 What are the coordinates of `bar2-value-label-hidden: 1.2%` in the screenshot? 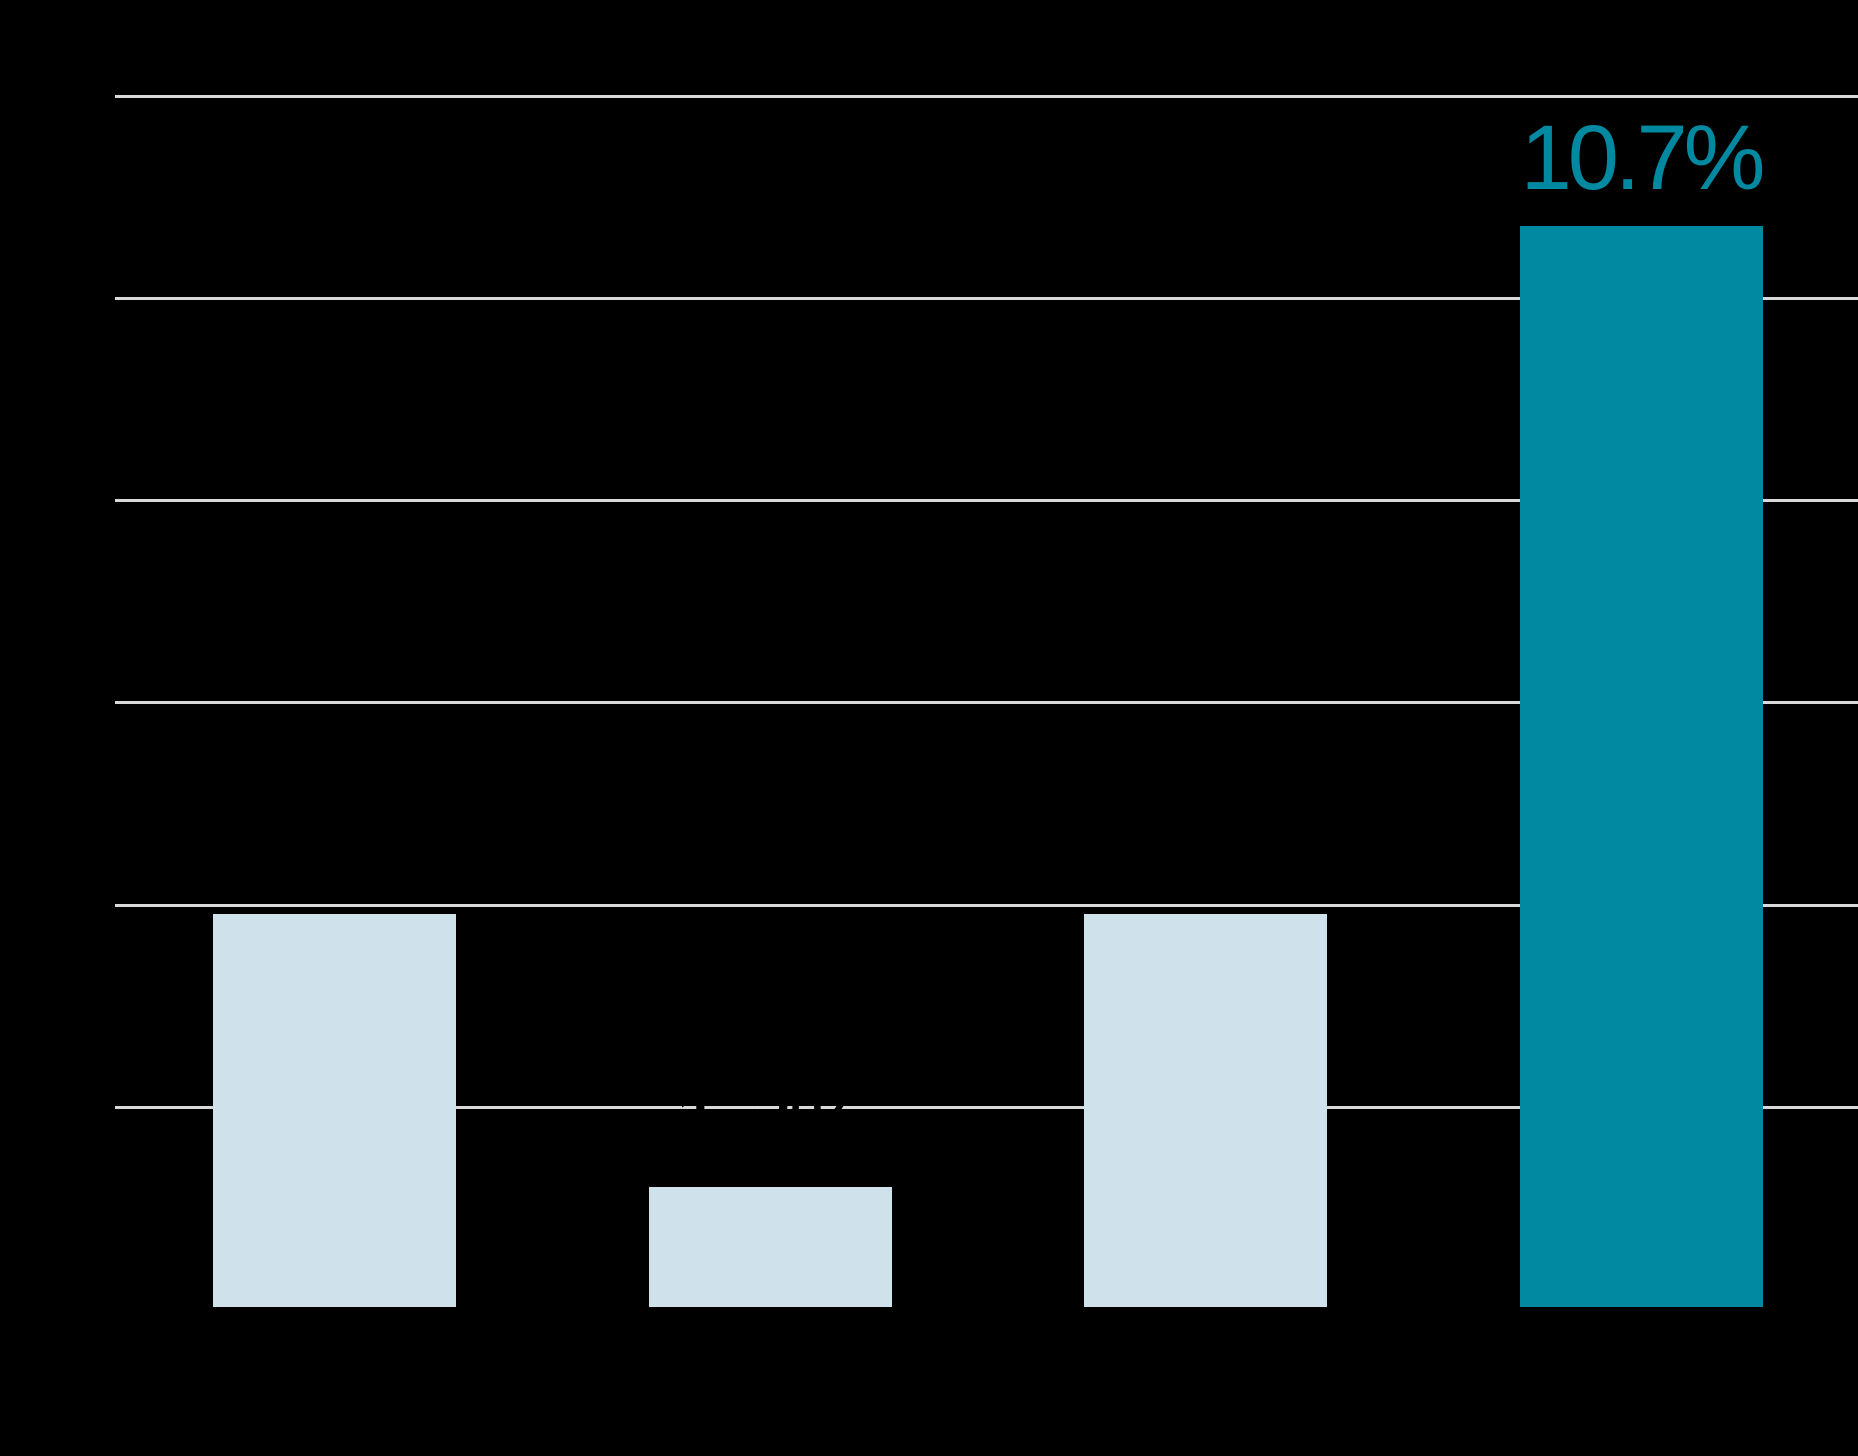 It's located at (772, 1122).